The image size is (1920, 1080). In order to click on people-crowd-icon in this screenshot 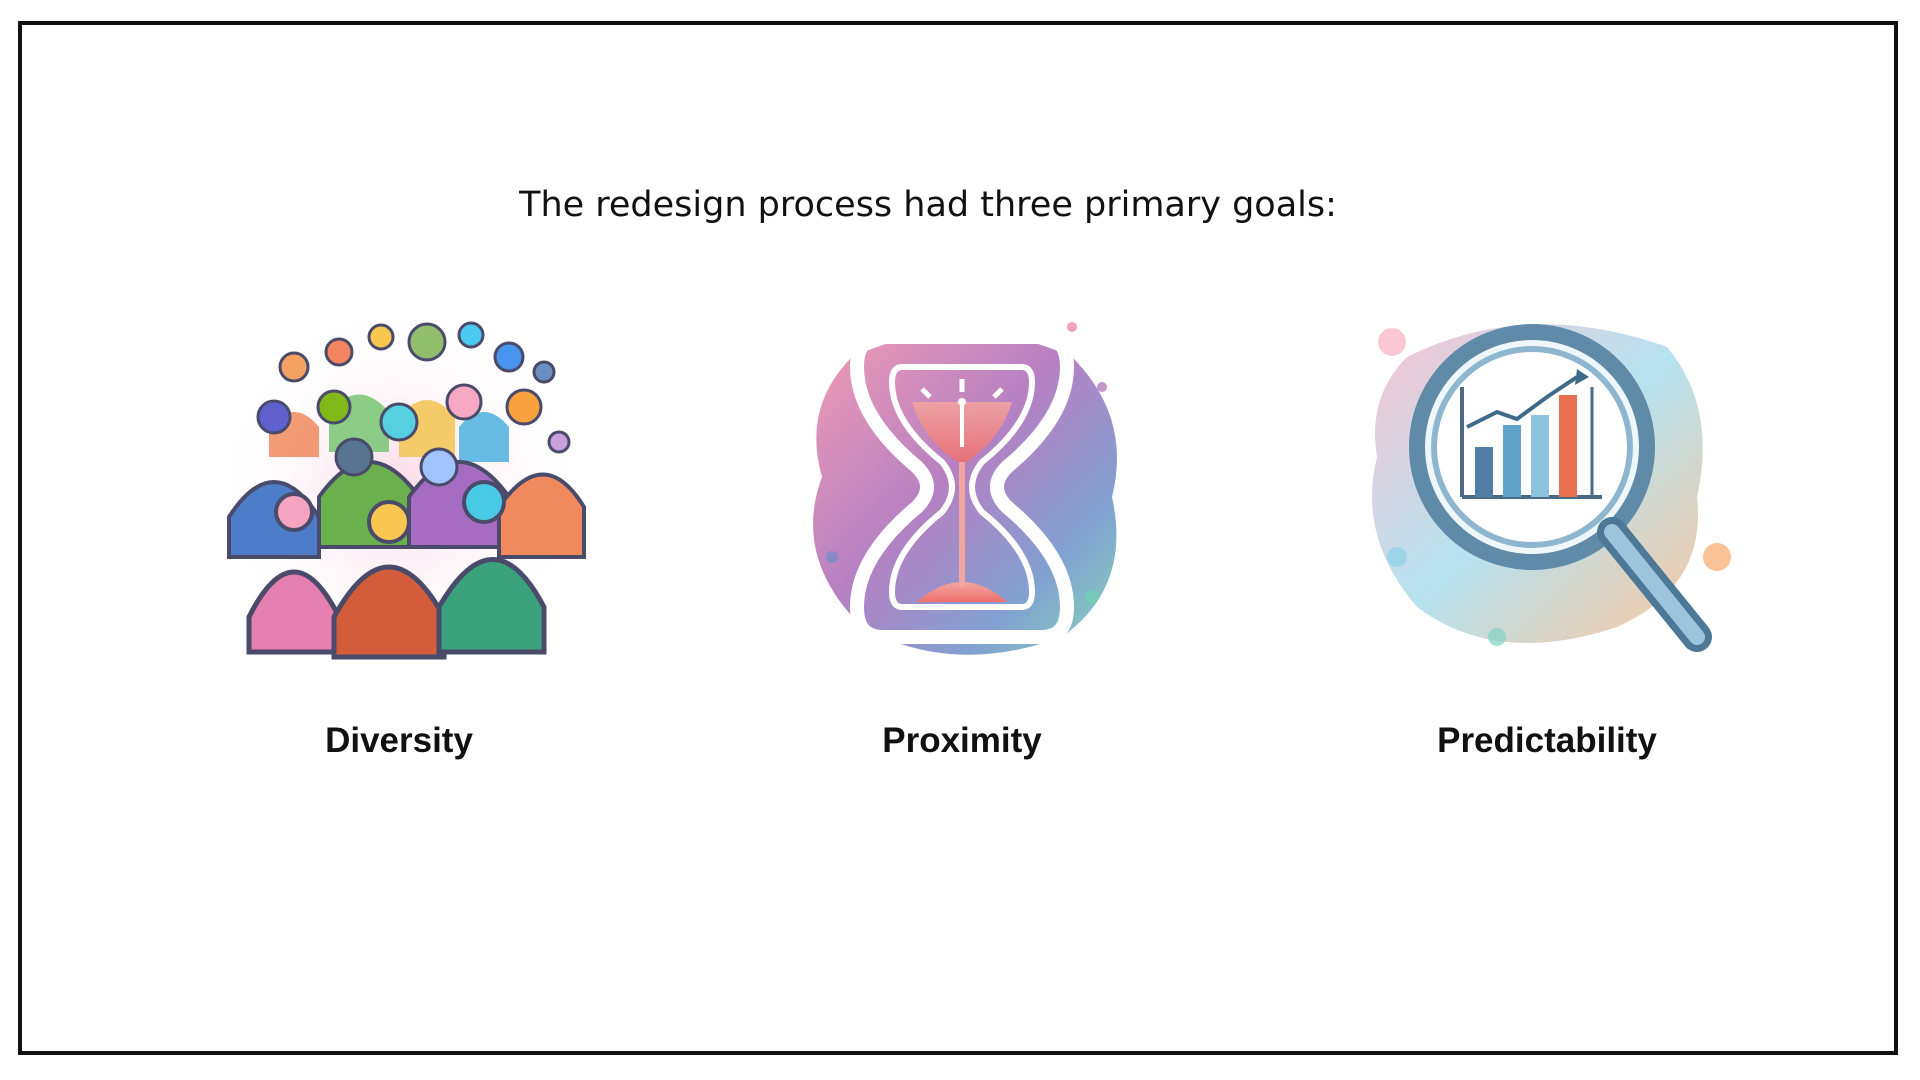, I will do `click(400, 487)`.